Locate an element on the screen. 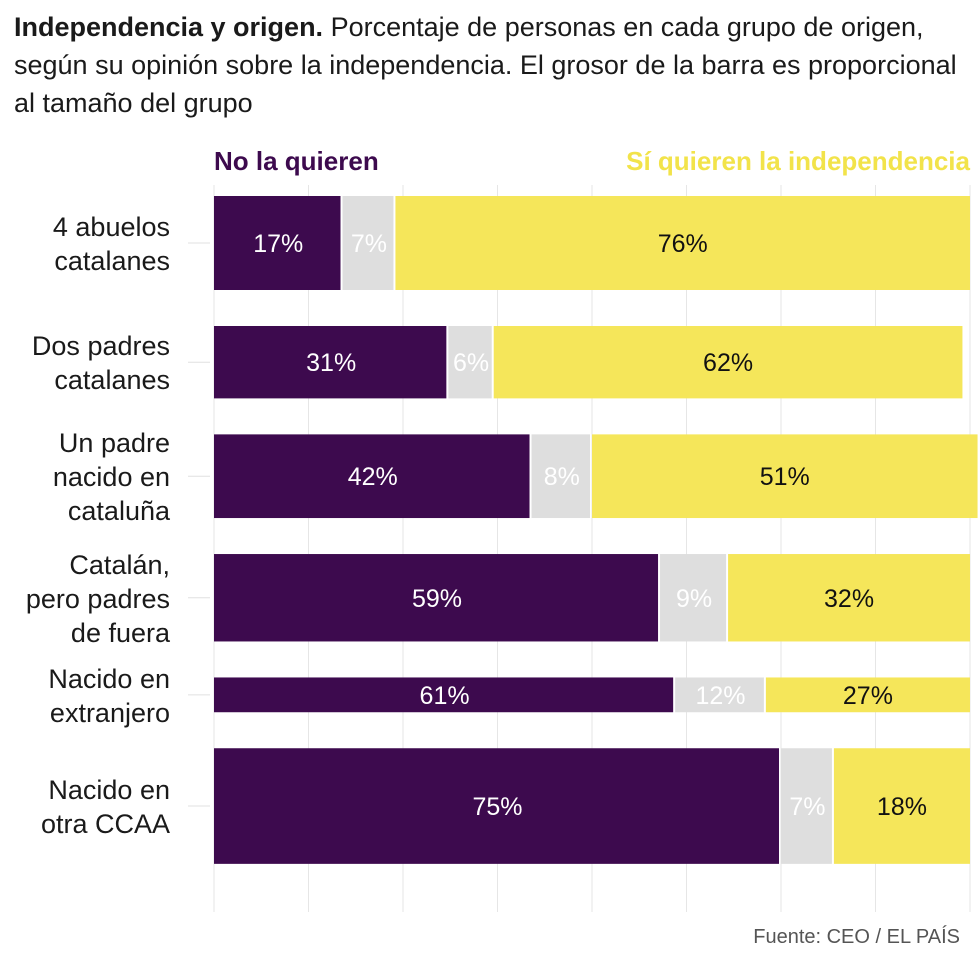  data-label: 32% is located at coordinates (849, 599).